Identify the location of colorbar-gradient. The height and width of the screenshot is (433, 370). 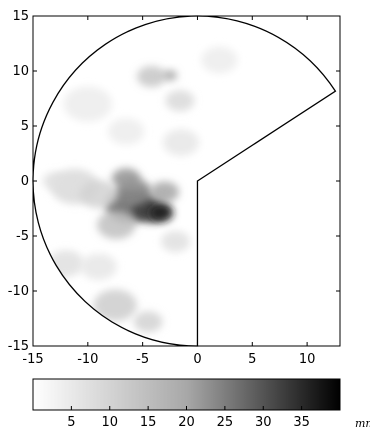
(186, 394).